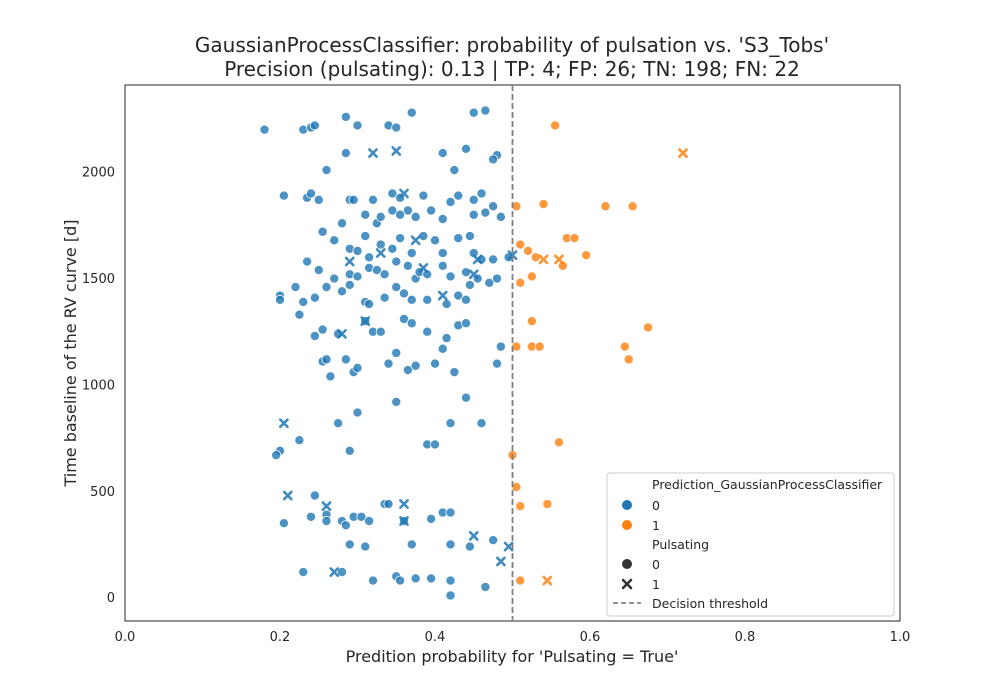  Describe the element at coordinates (98, 279) in the screenshot. I see `y-tick-label: 1500` at that location.